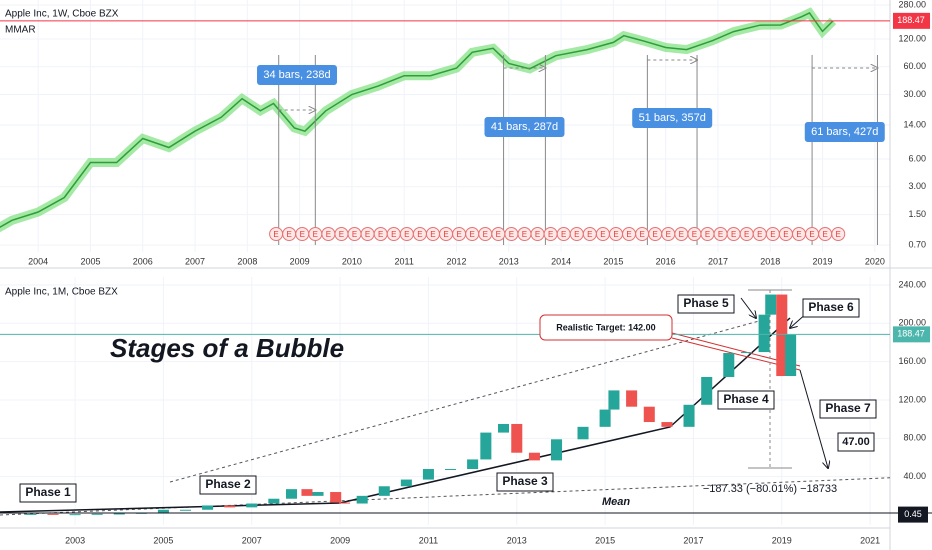 The height and width of the screenshot is (550, 932). Describe the element at coordinates (911, 334) in the screenshot. I see `last-price-label: 188.47` at that location.